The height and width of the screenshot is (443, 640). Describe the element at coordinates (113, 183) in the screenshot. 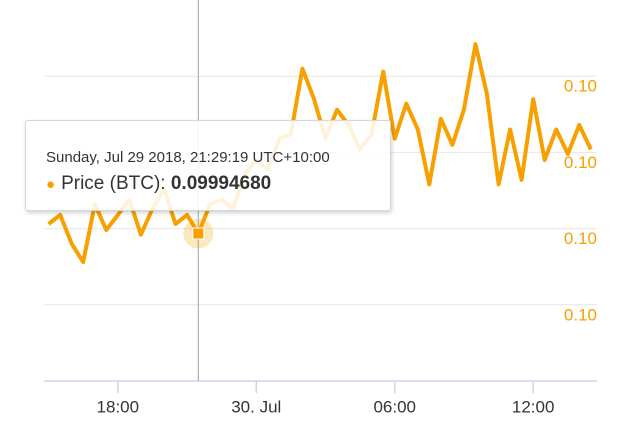

I see `tooltip-series: Price (BTC):` at that location.